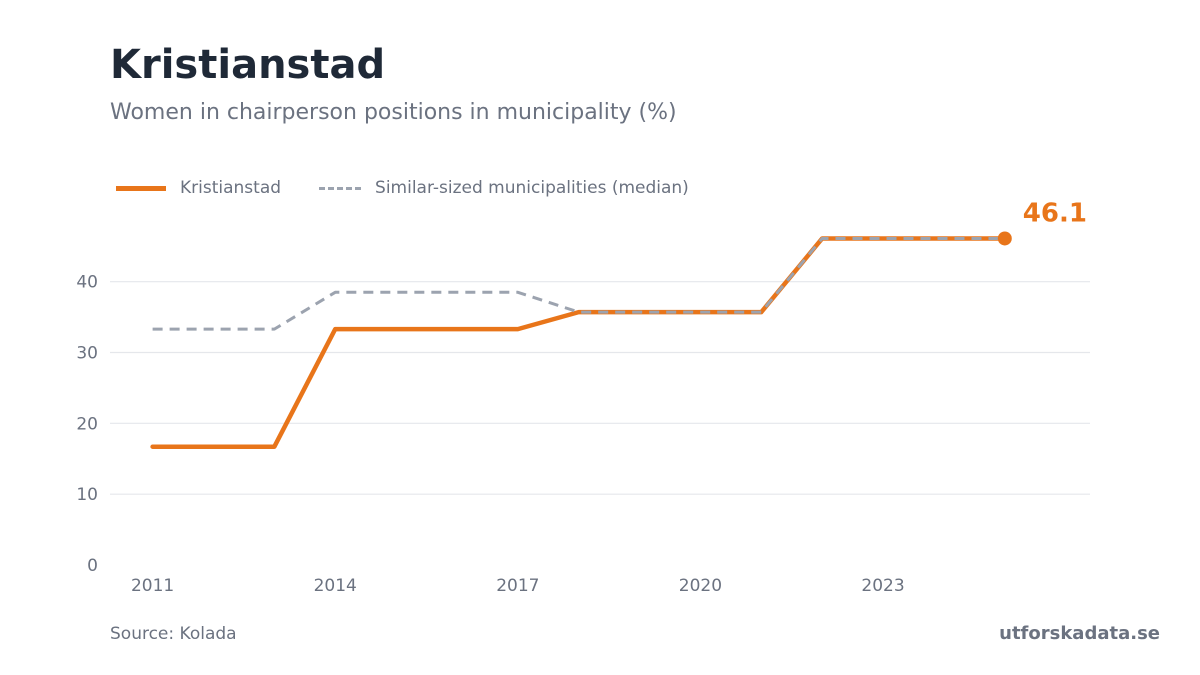  What do you see at coordinates (882, 586) in the screenshot?
I see `x-tick-label-2023: 2023` at bounding box center [882, 586].